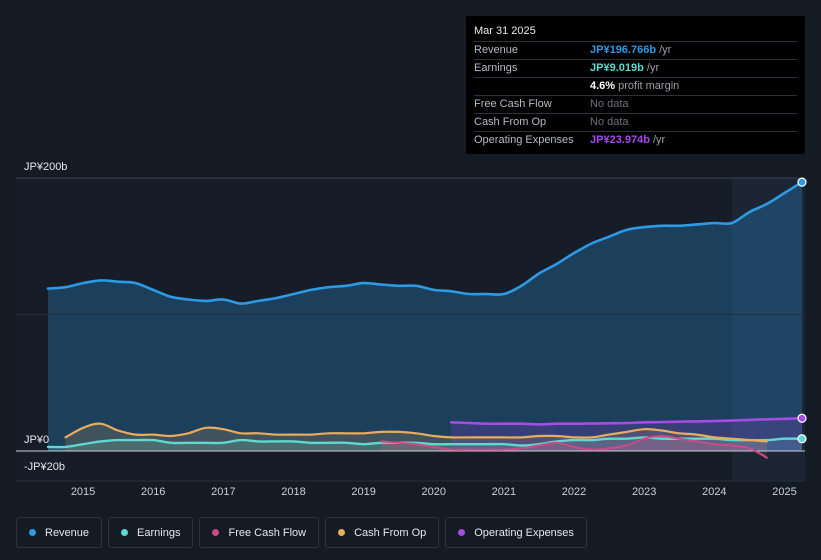  What do you see at coordinates (434, 492) in the screenshot?
I see `x-axis-tick-label: 2020` at bounding box center [434, 492].